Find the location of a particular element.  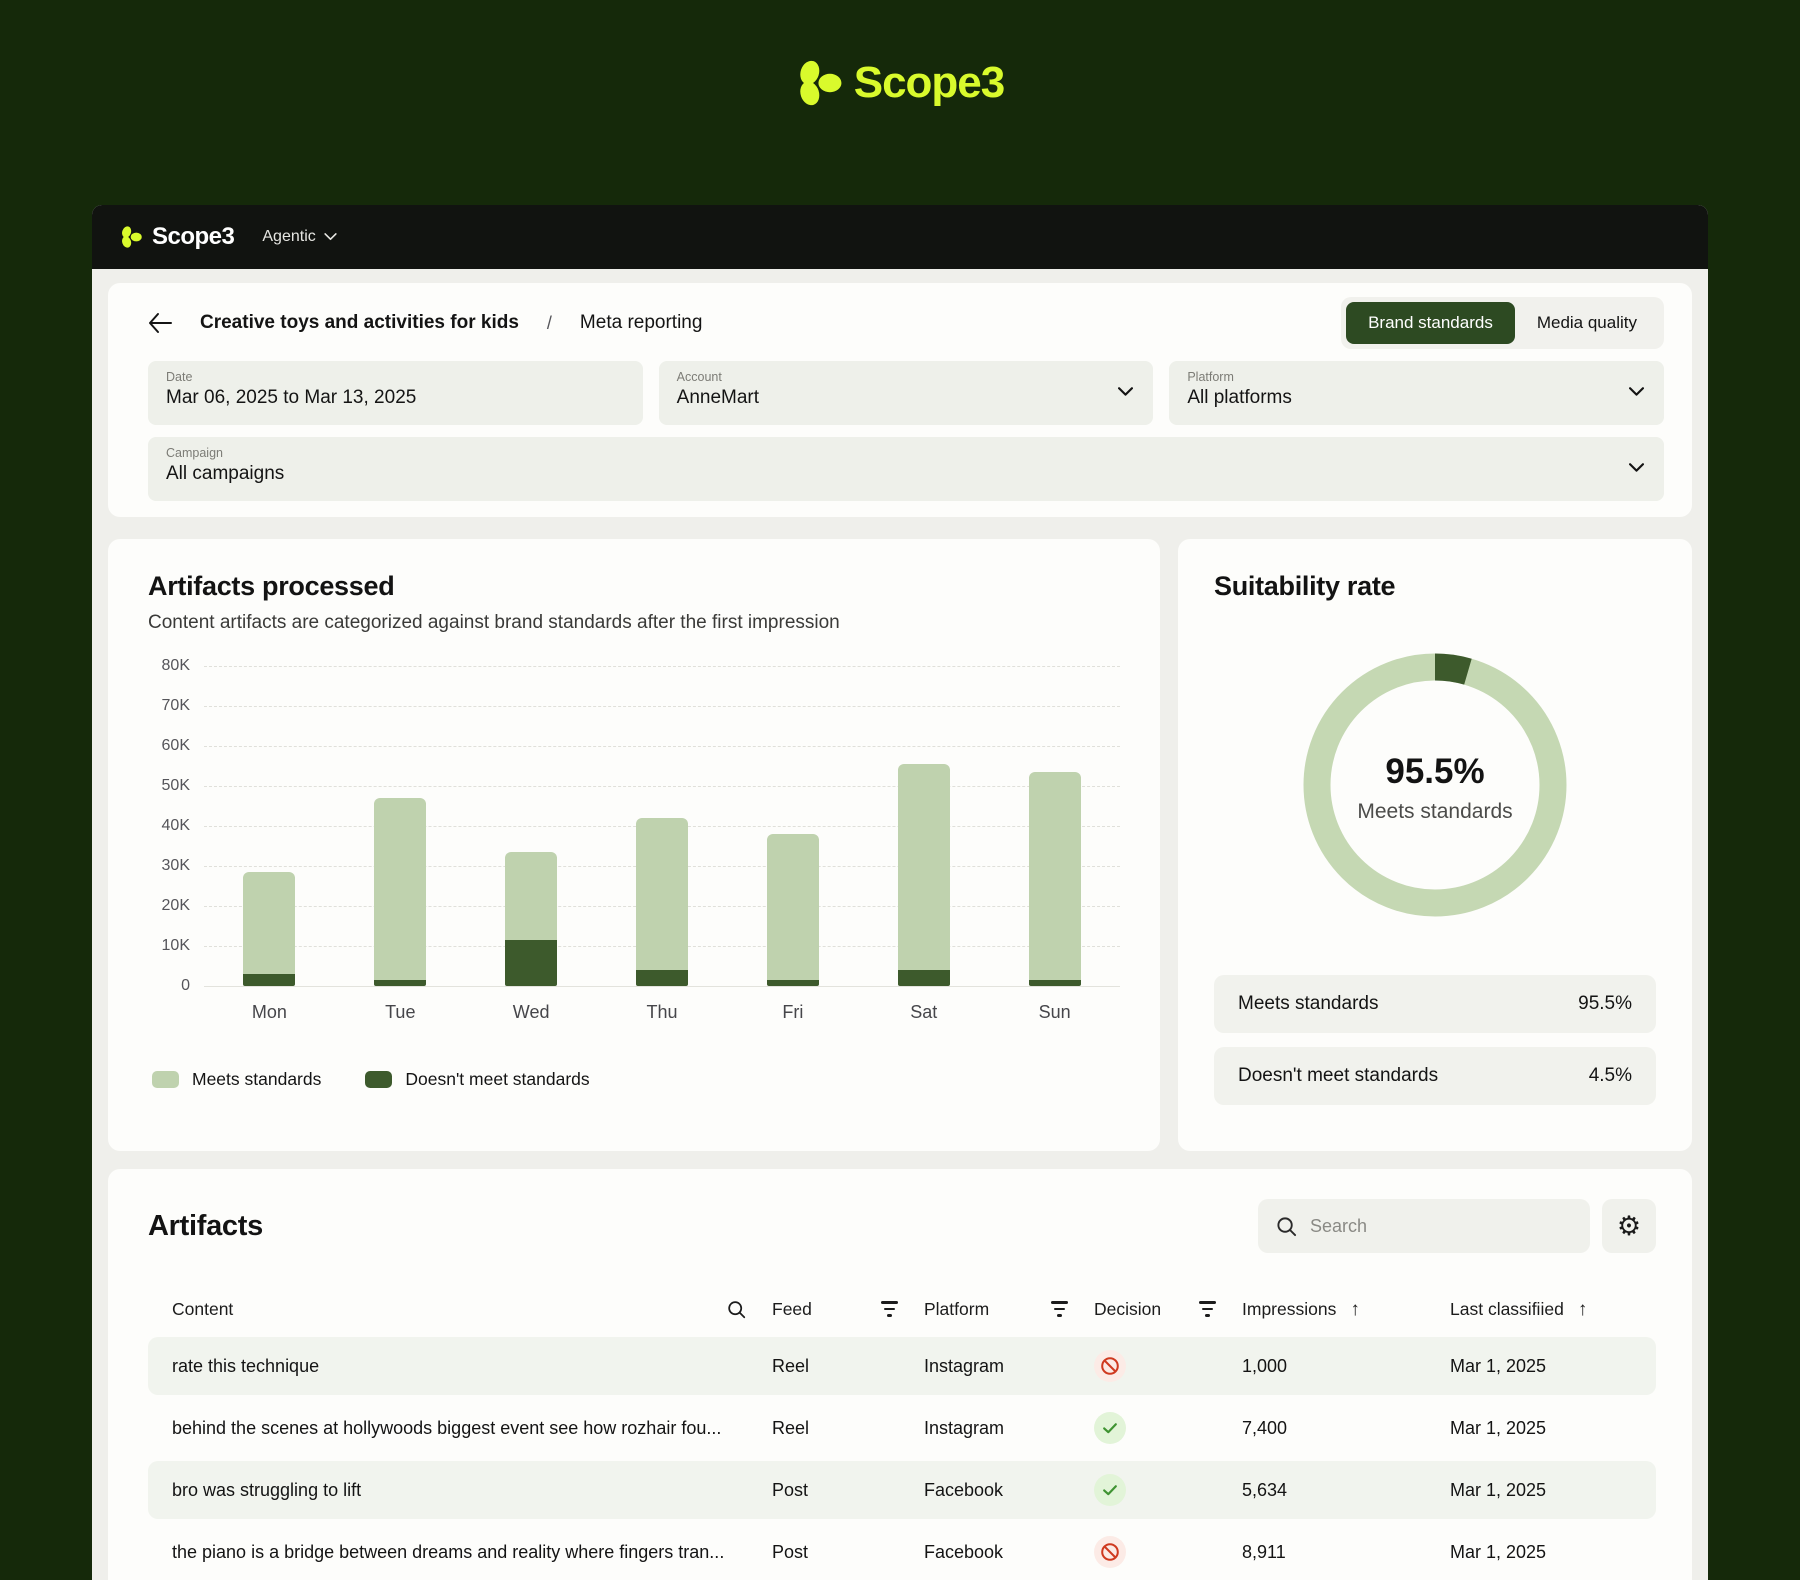

artifacts-search is located at coordinates (1424, 1226).